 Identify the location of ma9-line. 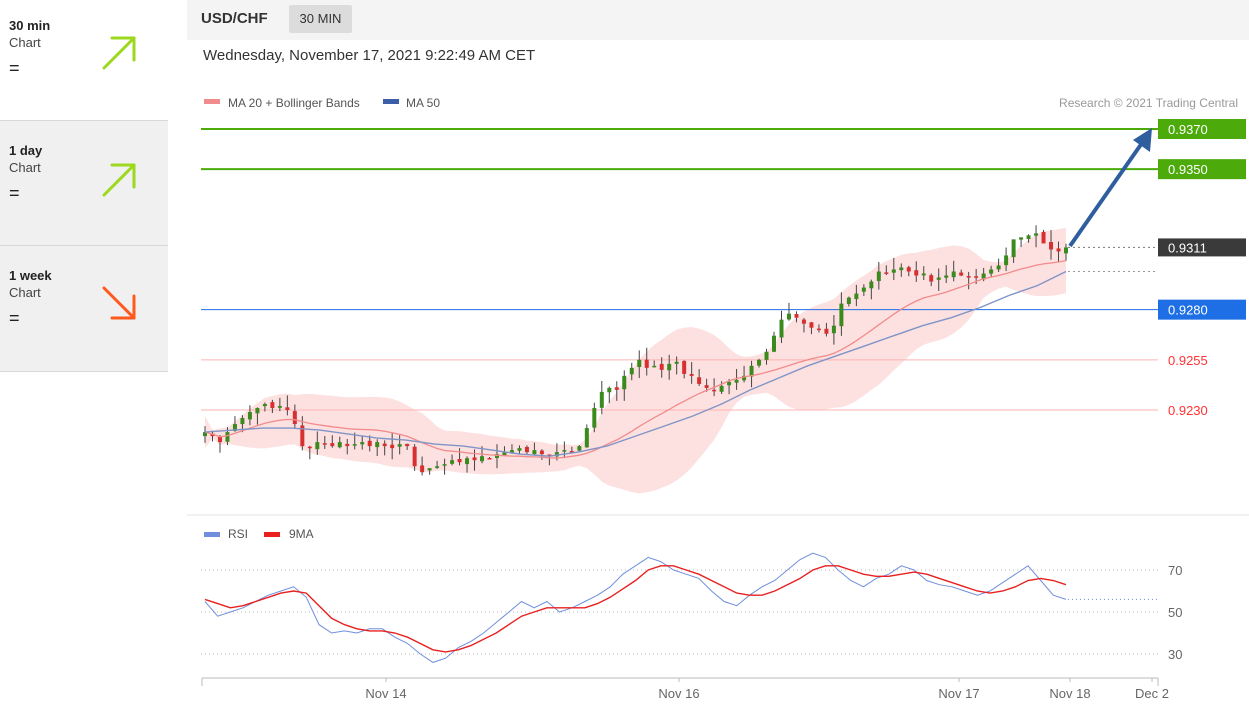
(635, 609).